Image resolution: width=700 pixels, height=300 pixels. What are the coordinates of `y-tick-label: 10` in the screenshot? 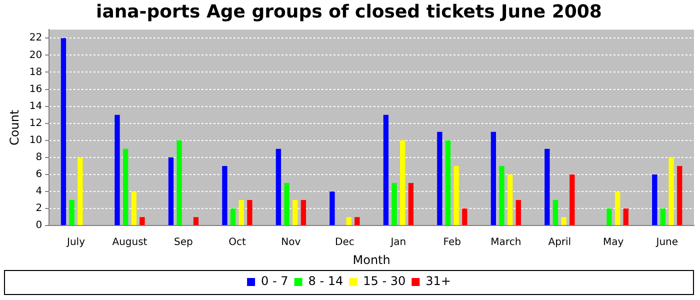 It's located at (35, 140).